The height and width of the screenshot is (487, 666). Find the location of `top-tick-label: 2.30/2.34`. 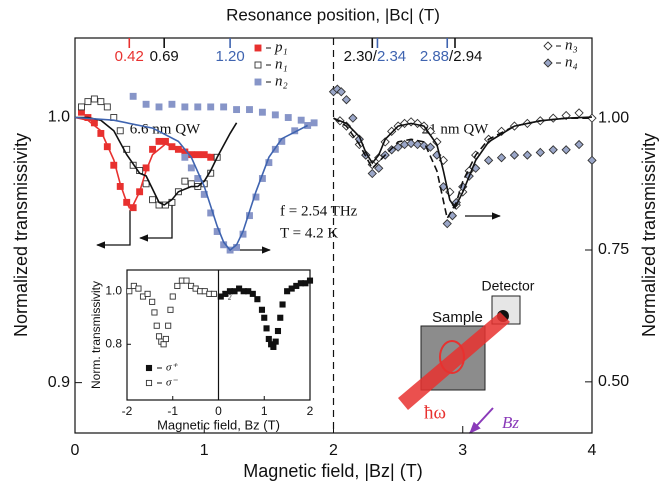

top-tick-label: 2.30/2.34 is located at coordinates (375, 56).